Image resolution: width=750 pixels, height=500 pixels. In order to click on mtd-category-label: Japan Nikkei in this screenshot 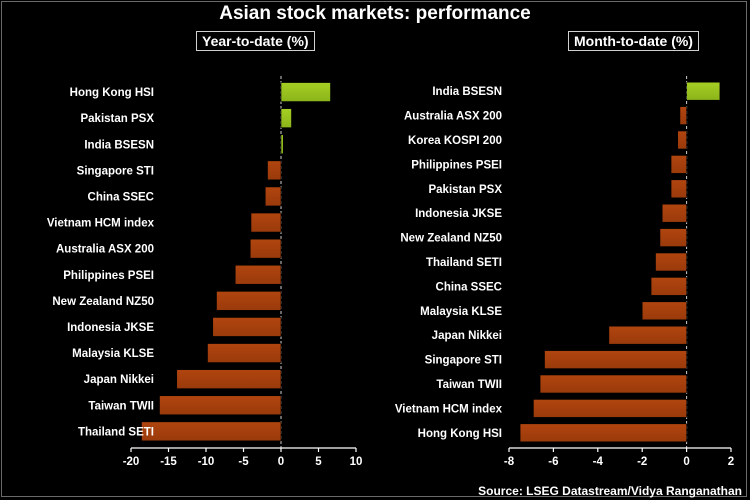, I will do `click(467, 336)`.